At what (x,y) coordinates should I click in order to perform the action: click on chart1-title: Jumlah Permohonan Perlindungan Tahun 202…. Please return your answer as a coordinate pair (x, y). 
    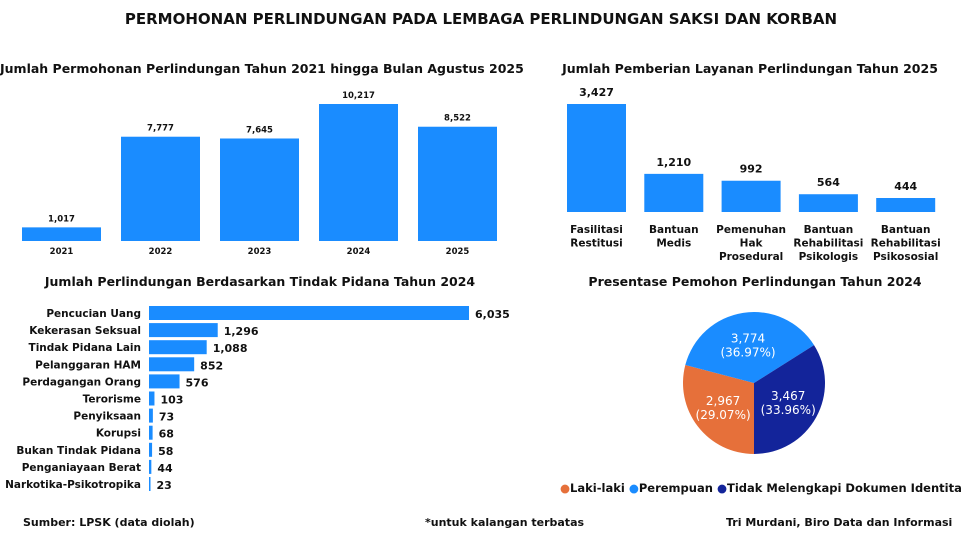
    Looking at the image, I should click on (262, 68).